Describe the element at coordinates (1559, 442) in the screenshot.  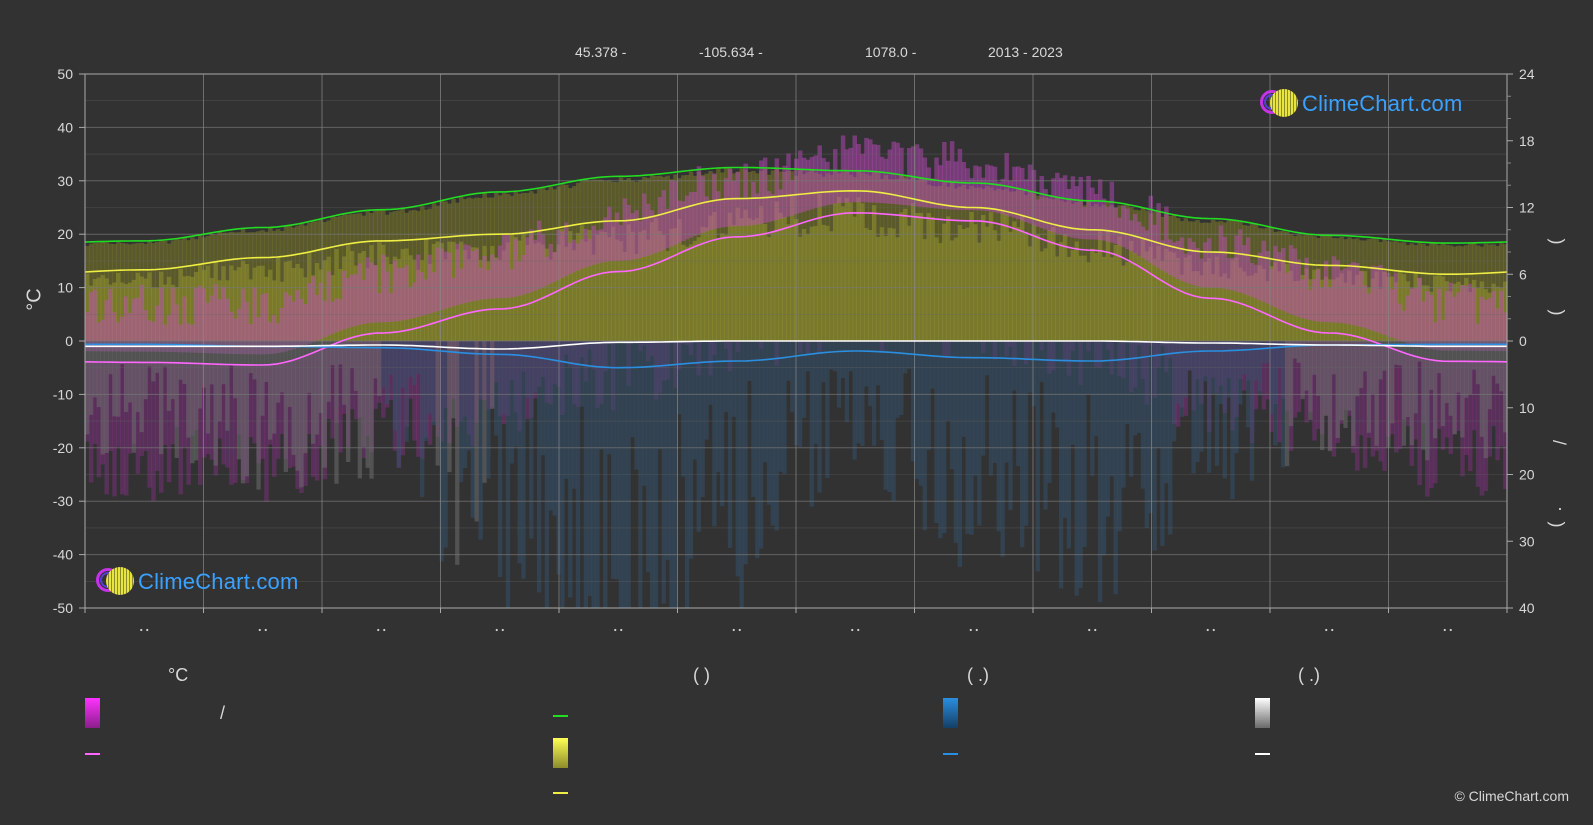
I see `right-axis-label-slash: /` at that location.